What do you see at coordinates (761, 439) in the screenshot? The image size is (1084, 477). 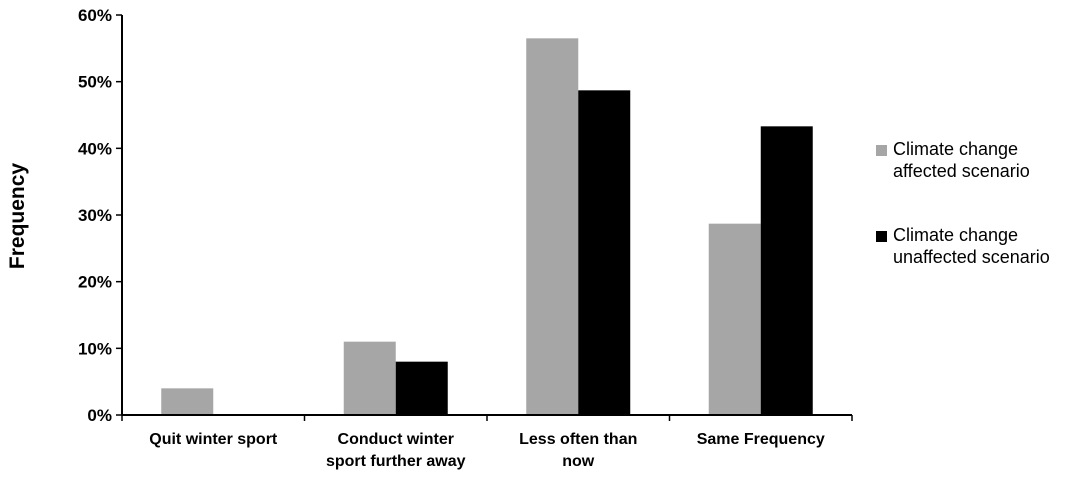 I see `x-tick-label: Same Frequency` at bounding box center [761, 439].